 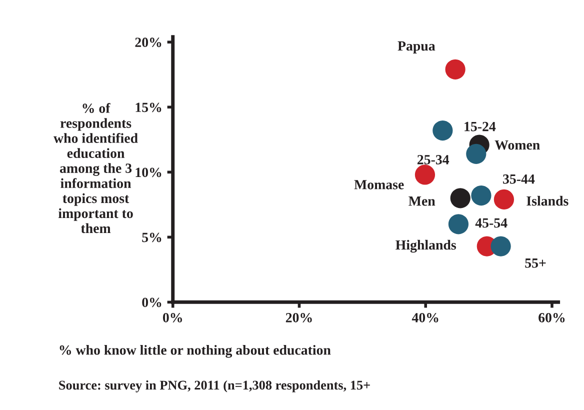 I want to click on source-note: Source: survey in PNG, 2011 (n=1,308 respondents, 15+, so click(x=214, y=386).